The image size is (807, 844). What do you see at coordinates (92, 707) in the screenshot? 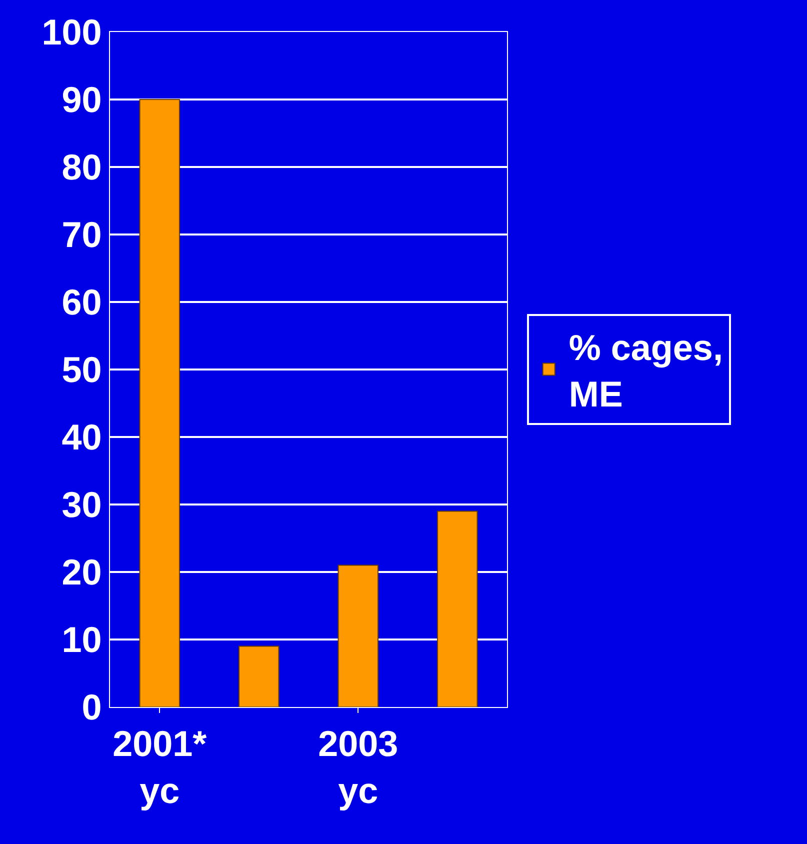
I see `y-tick-label: 0` at bounding box center [92, 707].